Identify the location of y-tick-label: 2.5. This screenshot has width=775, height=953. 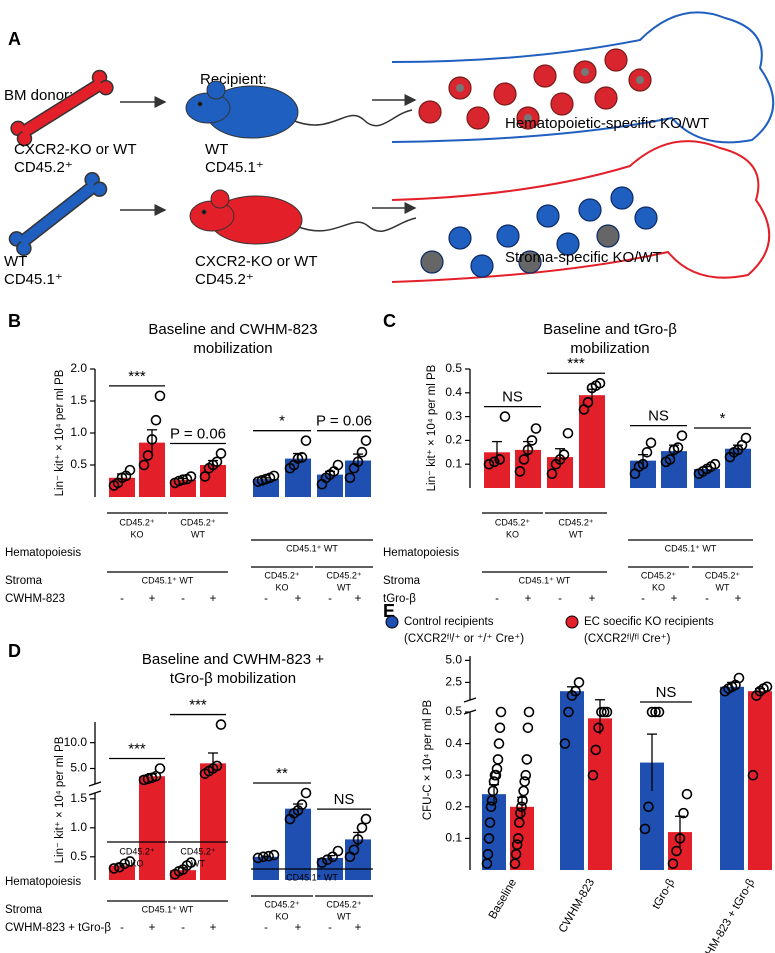
(453, 682).